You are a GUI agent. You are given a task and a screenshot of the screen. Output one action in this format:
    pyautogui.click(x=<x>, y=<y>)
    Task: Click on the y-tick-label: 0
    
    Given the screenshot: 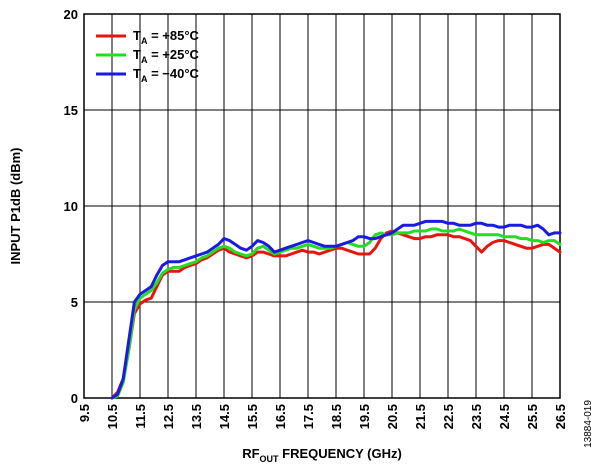 What is the action you would take?
    pyautogui.click(x=74, y=398)
    